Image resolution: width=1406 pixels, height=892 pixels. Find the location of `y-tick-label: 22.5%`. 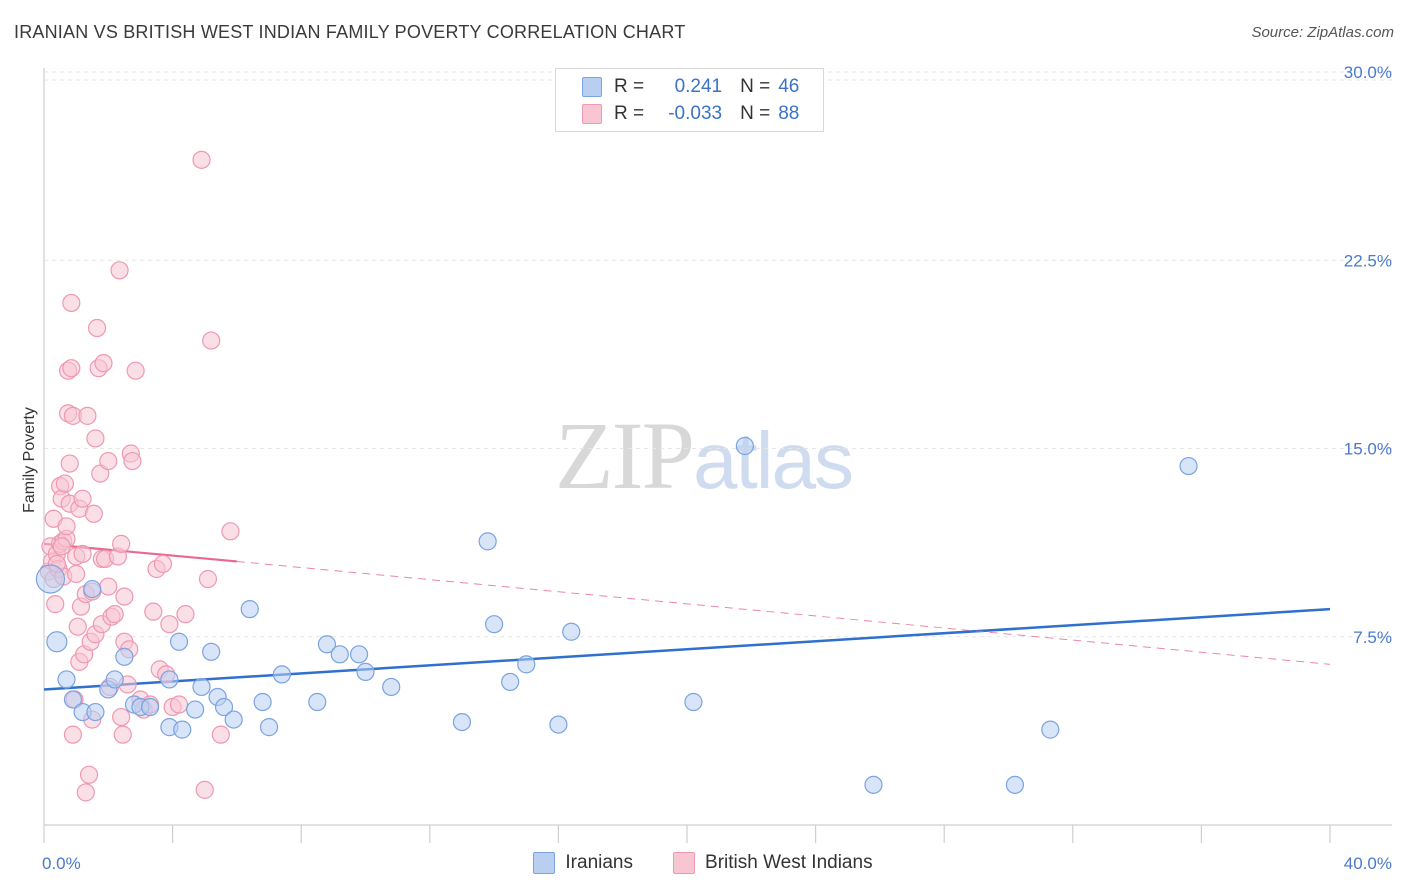

y-tick-label: 22.5% is located at coordinates (1368, 260).